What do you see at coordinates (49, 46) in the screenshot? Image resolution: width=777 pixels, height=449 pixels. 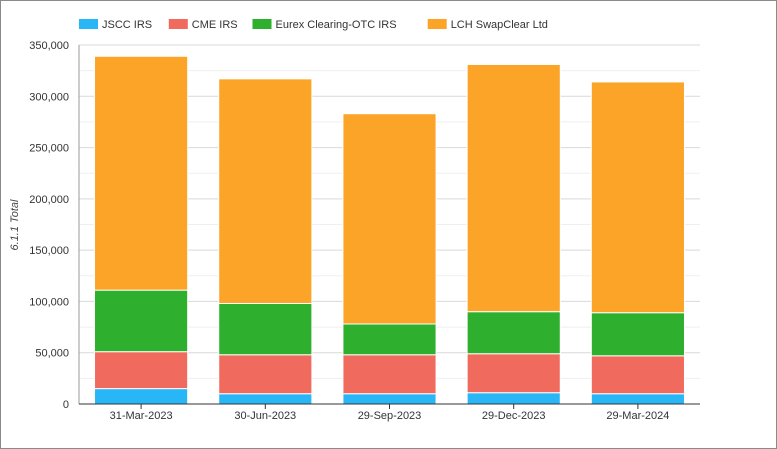 I see `y-tick-label: 350,000` at bounding box center [49, 46].